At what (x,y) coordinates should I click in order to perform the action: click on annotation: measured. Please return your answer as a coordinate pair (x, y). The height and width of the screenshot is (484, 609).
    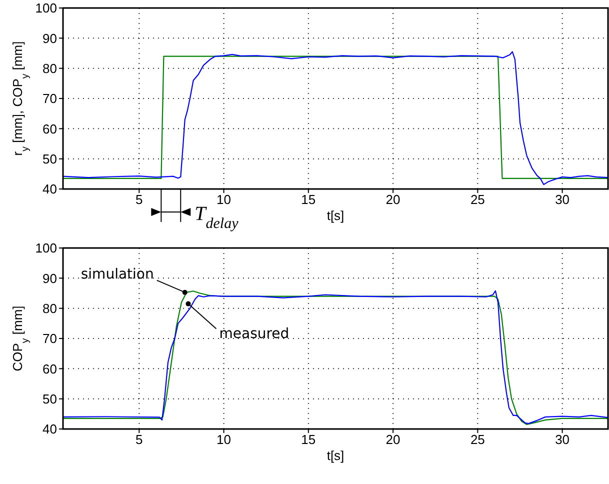
    Looking at the image, I should click on (254, 334).